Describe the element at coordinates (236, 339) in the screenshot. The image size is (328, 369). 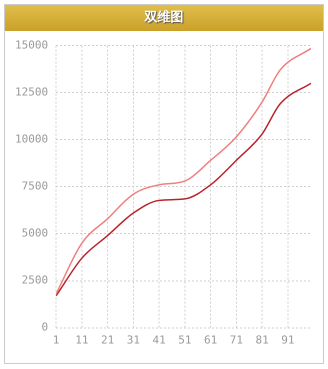
I see `x-tick-label: 71` at that location.